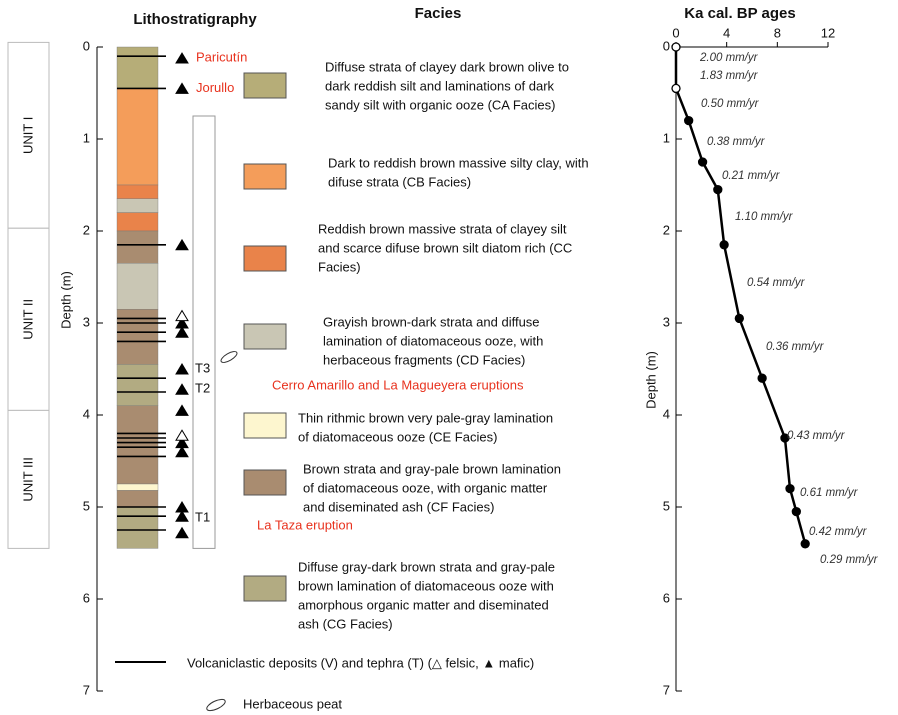  Describe the element at coordinates (764, 217) in the screenshot. I see `rate-label: 1.10 mm/yr` at that location.